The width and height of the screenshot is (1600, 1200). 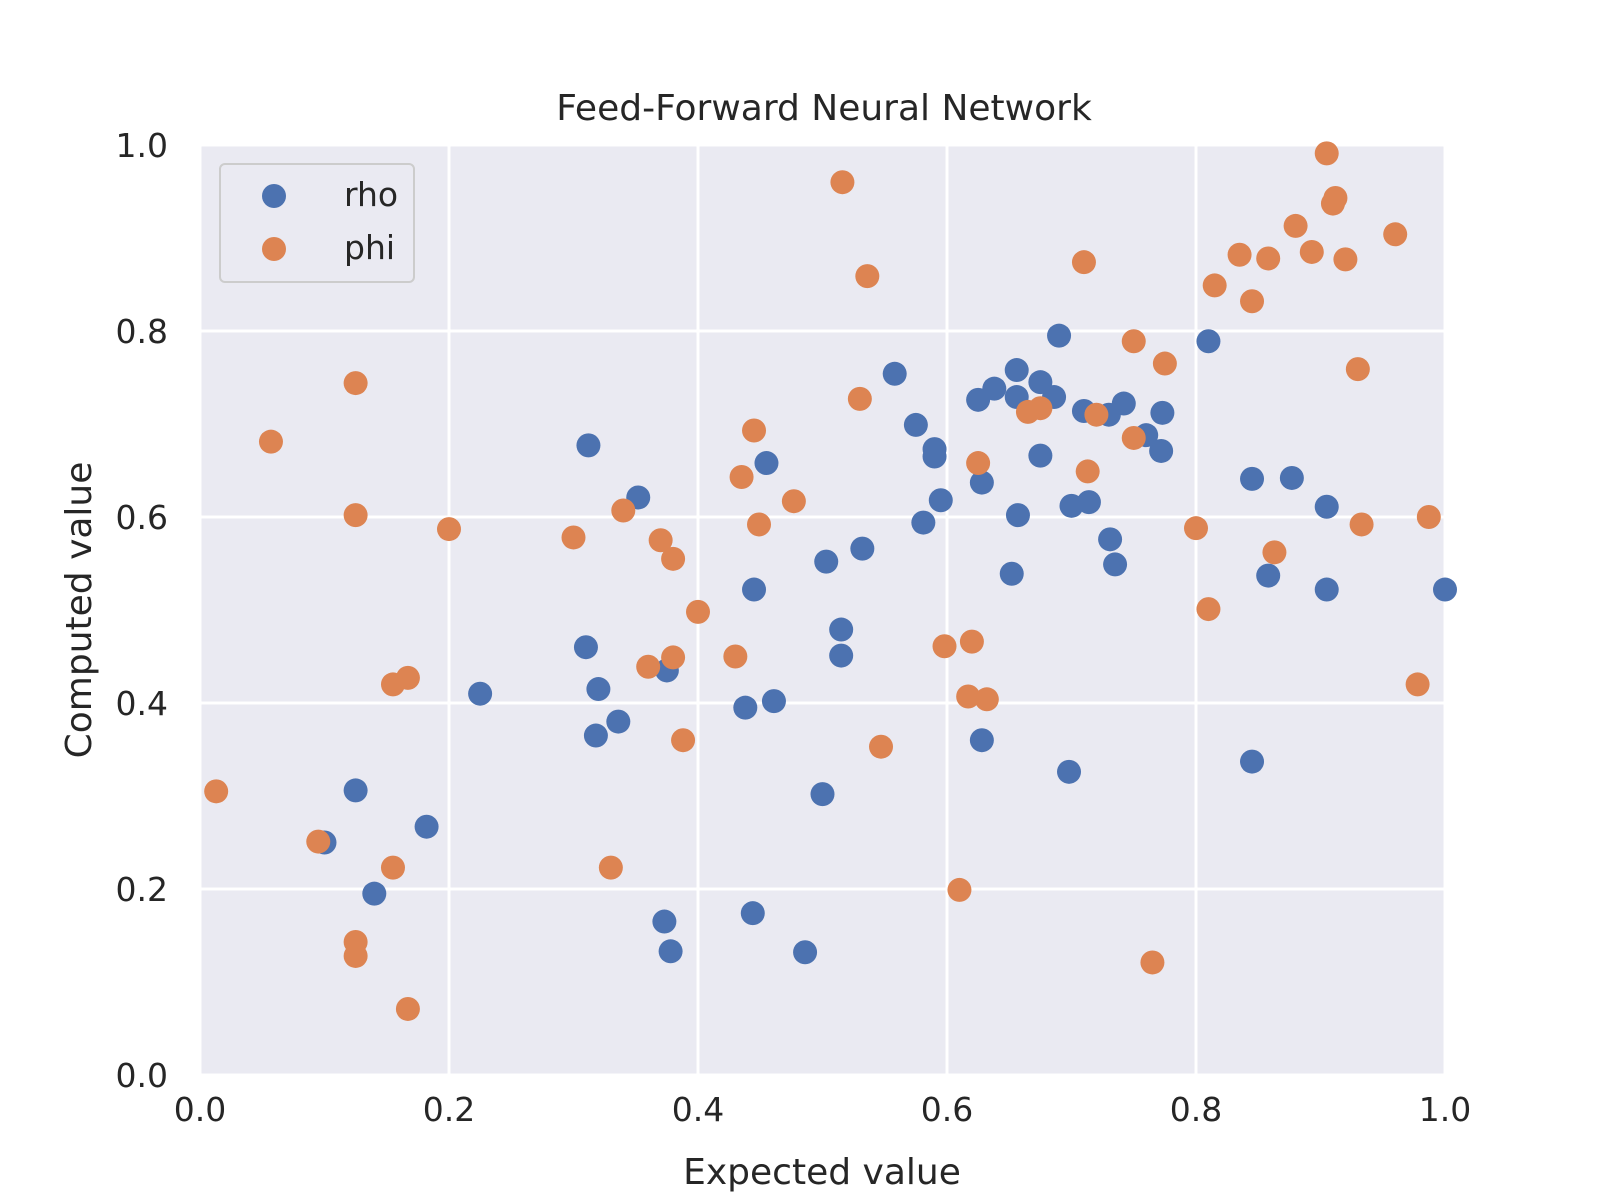 I want to click on y-tick-label: 1.0, so click(x=142, y=145).